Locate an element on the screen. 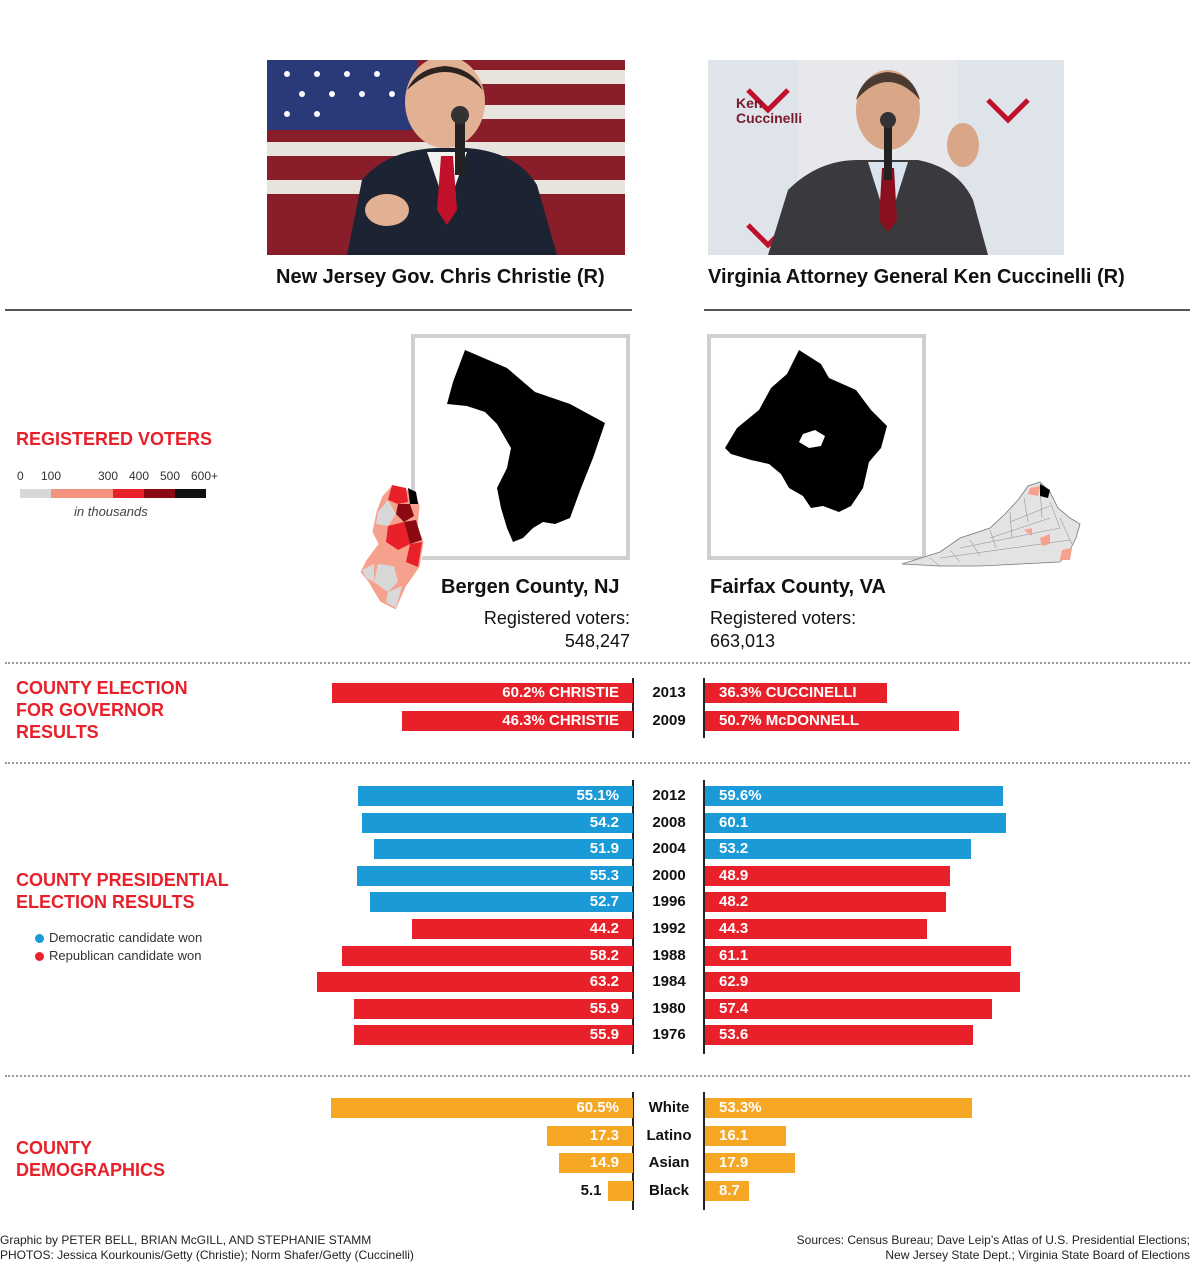 This screenshot has width=1200, height=1272. bar-label-right-2-Latino: 16.1 is located at coordinates (734, 1135).